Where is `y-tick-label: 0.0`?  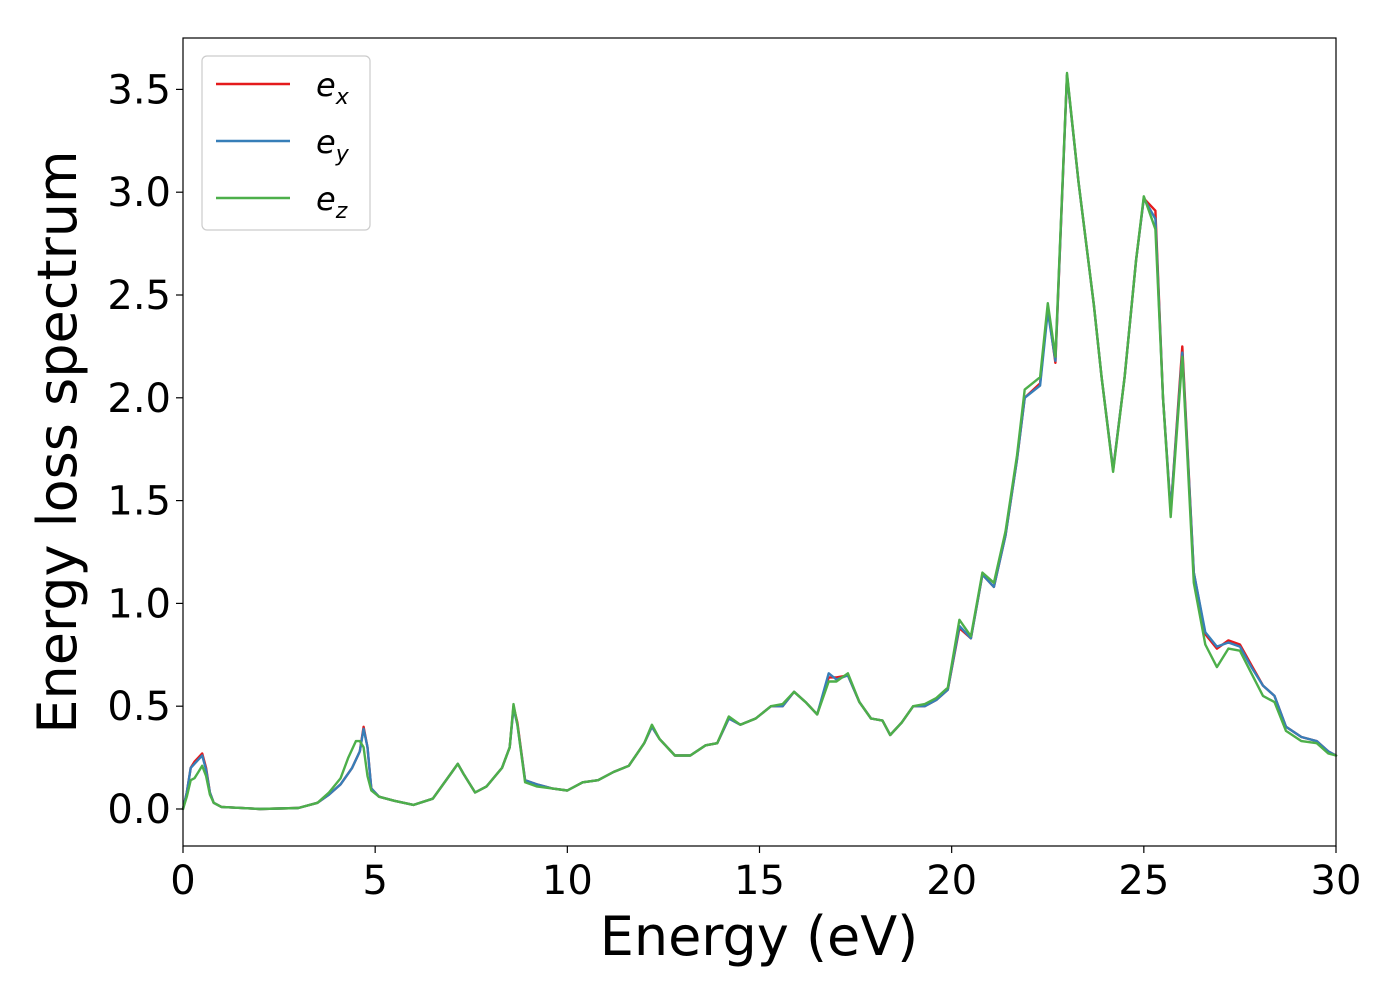
y-tick-label: 0.0 is located at coordinates (139, 810).